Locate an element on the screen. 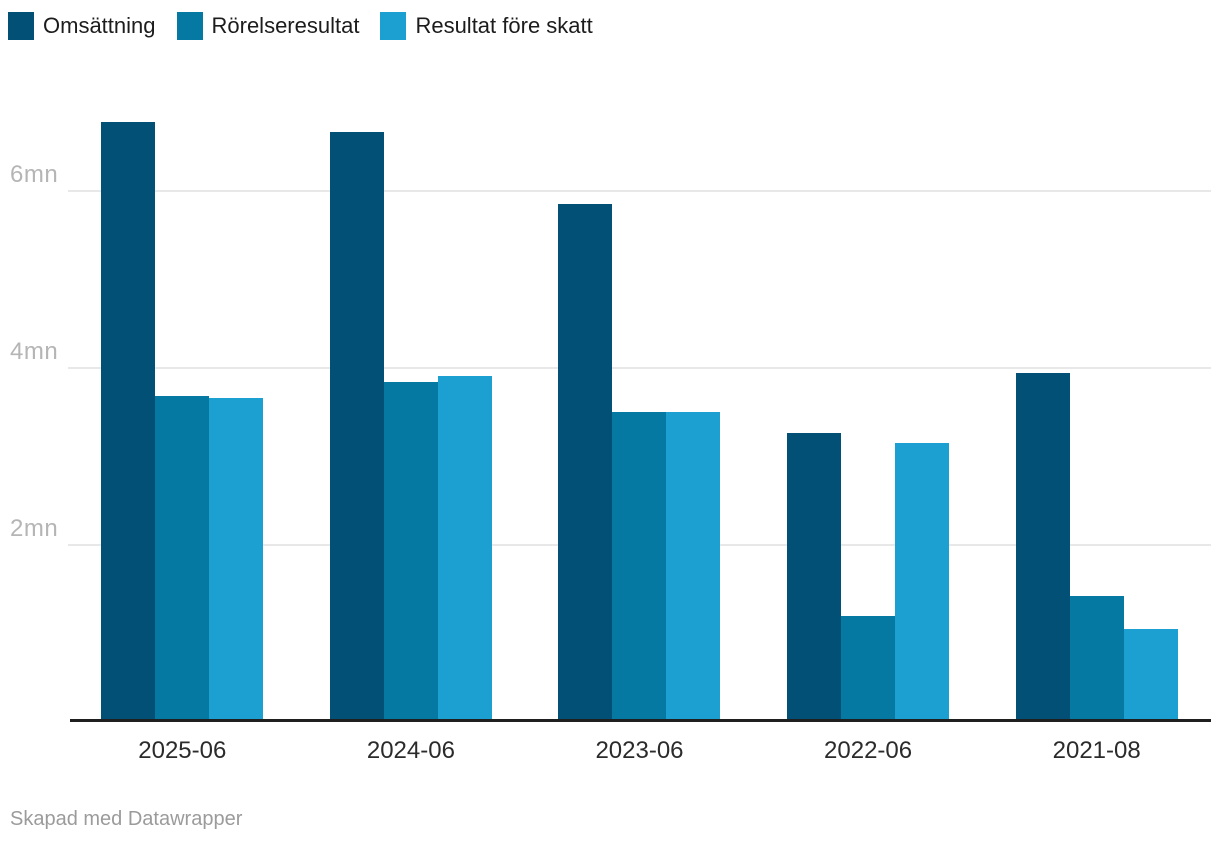 This screenshot has height=844, width=1220. y-axis-label: 2mn is located at coordinates (34, 529).